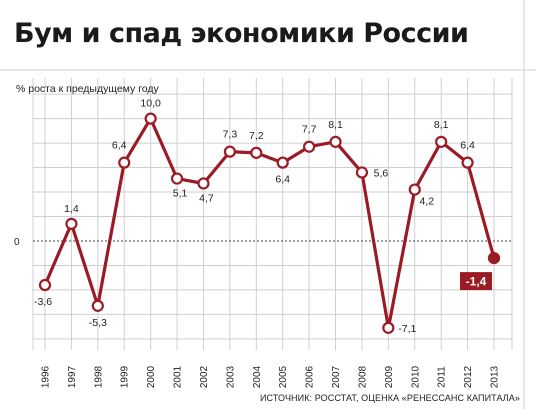 This screenshot has height=409, width=536. I want to click on data-label: 7,2, so click(256, 136).